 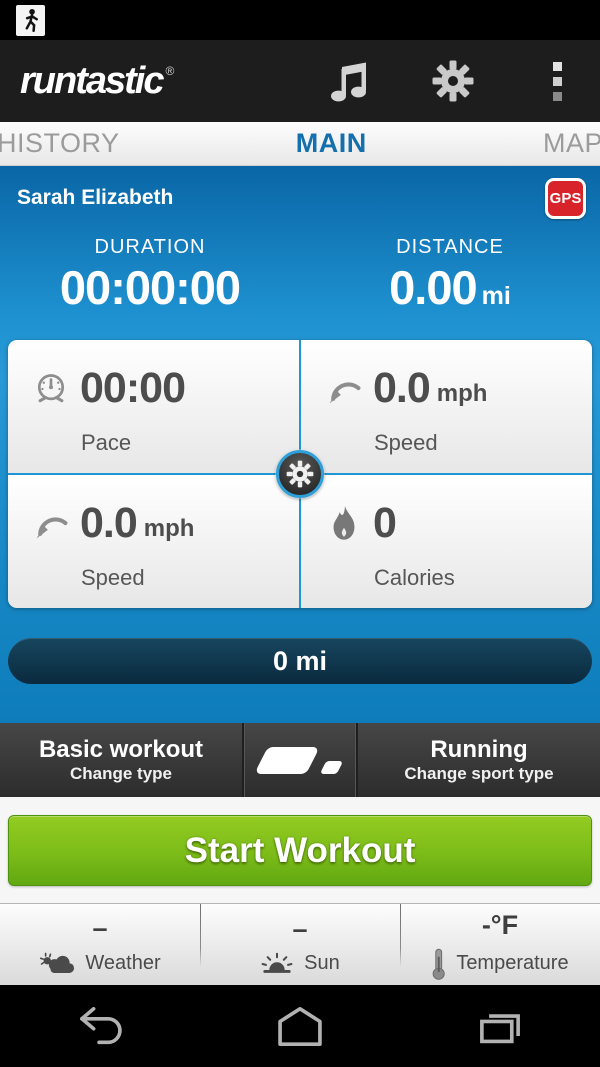 I want to click on sport-type-button: Running Change sport type, so click(x=479, y=760).